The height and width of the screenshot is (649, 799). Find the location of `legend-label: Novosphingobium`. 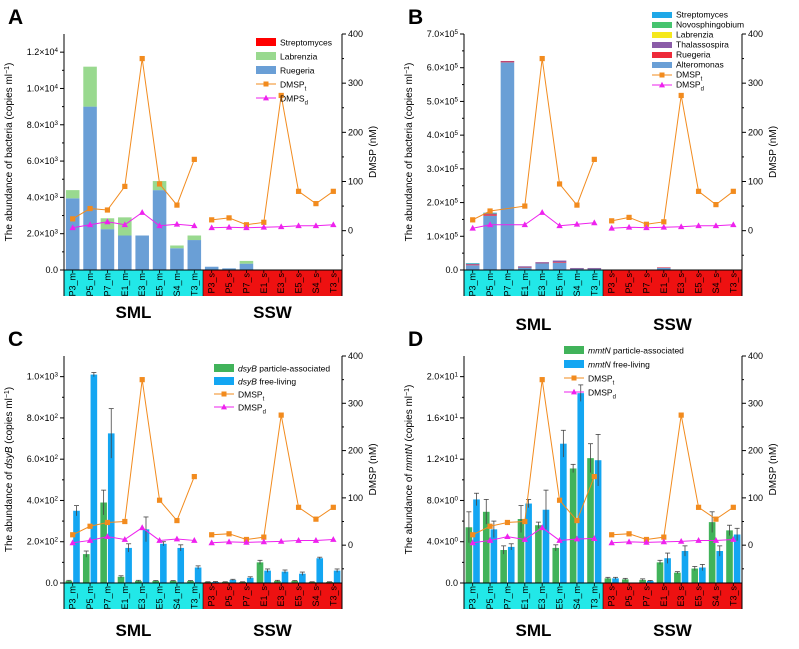

legend-label: Novosphingobium is located at coordinates (710, 25).